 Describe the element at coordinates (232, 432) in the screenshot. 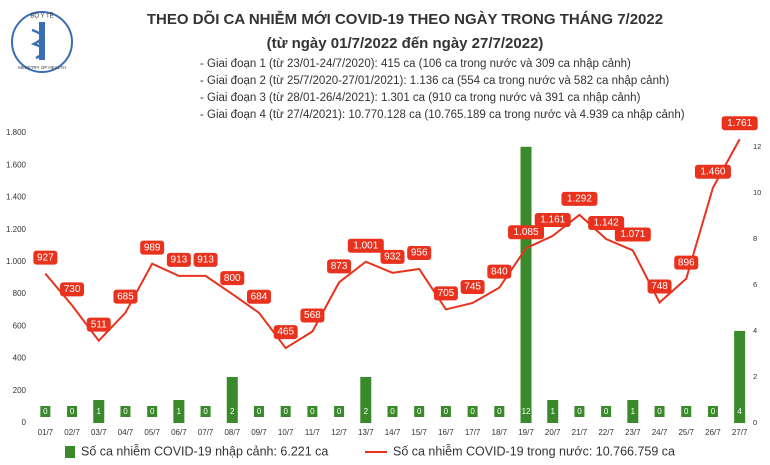

I see `x-tick-label: 08/7` at that location.